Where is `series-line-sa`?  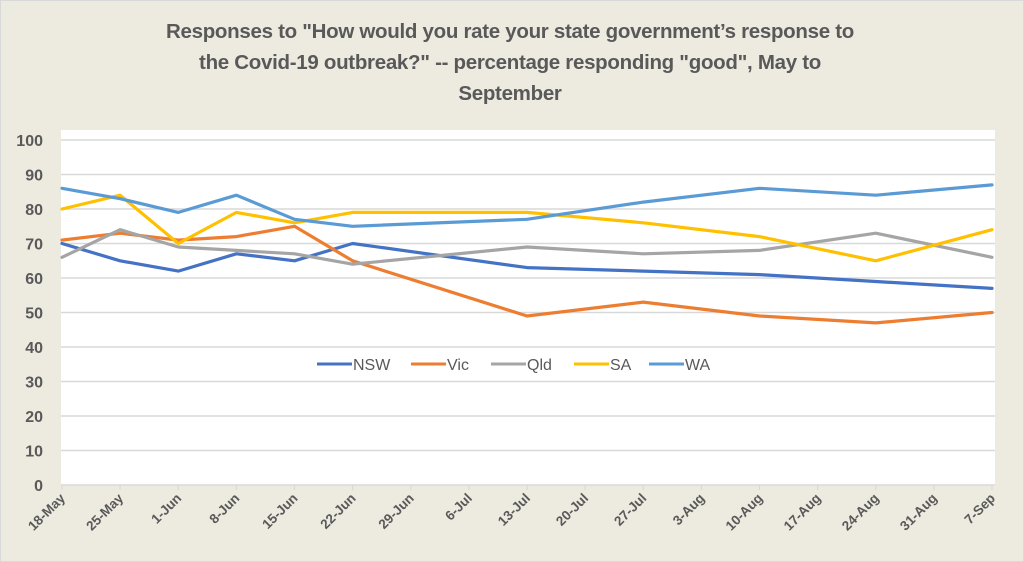 series-line-sa is located at coordinates (527, 228).